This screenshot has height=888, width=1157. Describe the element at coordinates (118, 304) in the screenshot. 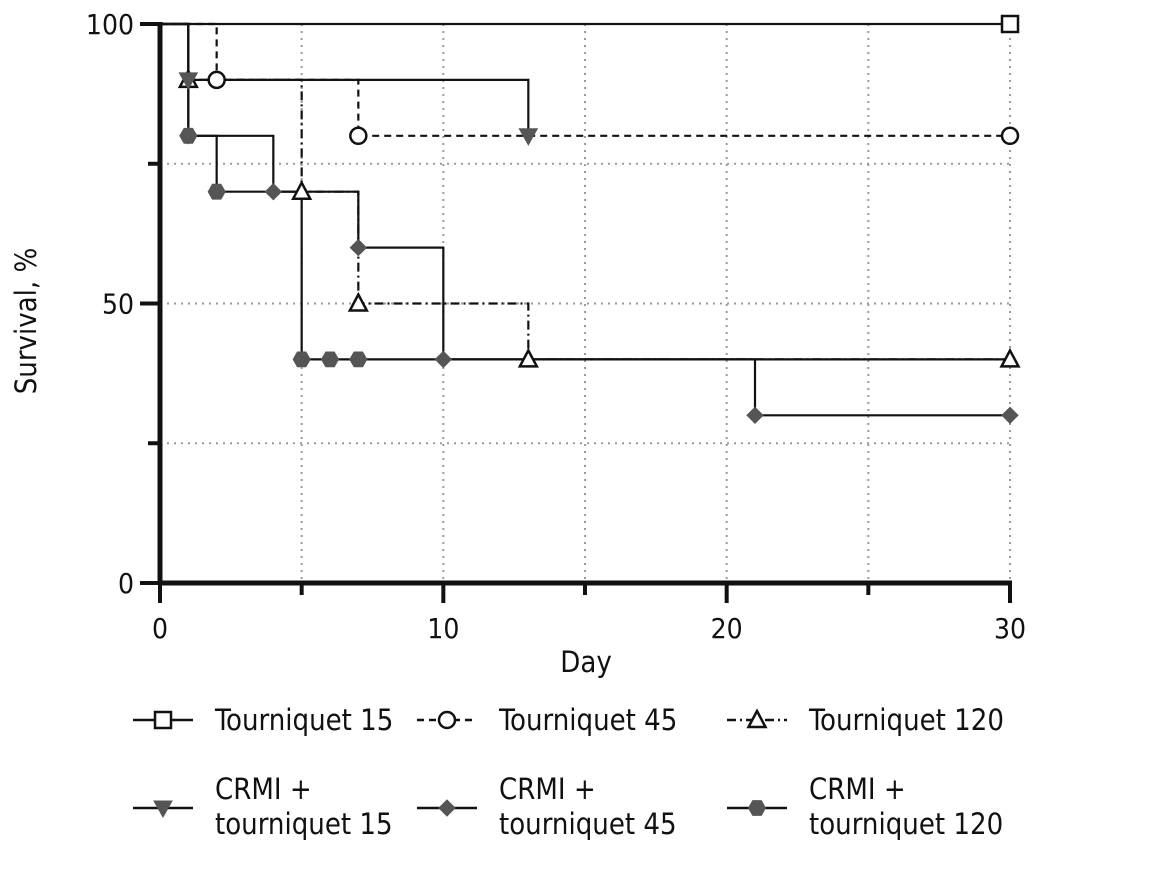

I see `y-tick-label: 50` at that location.